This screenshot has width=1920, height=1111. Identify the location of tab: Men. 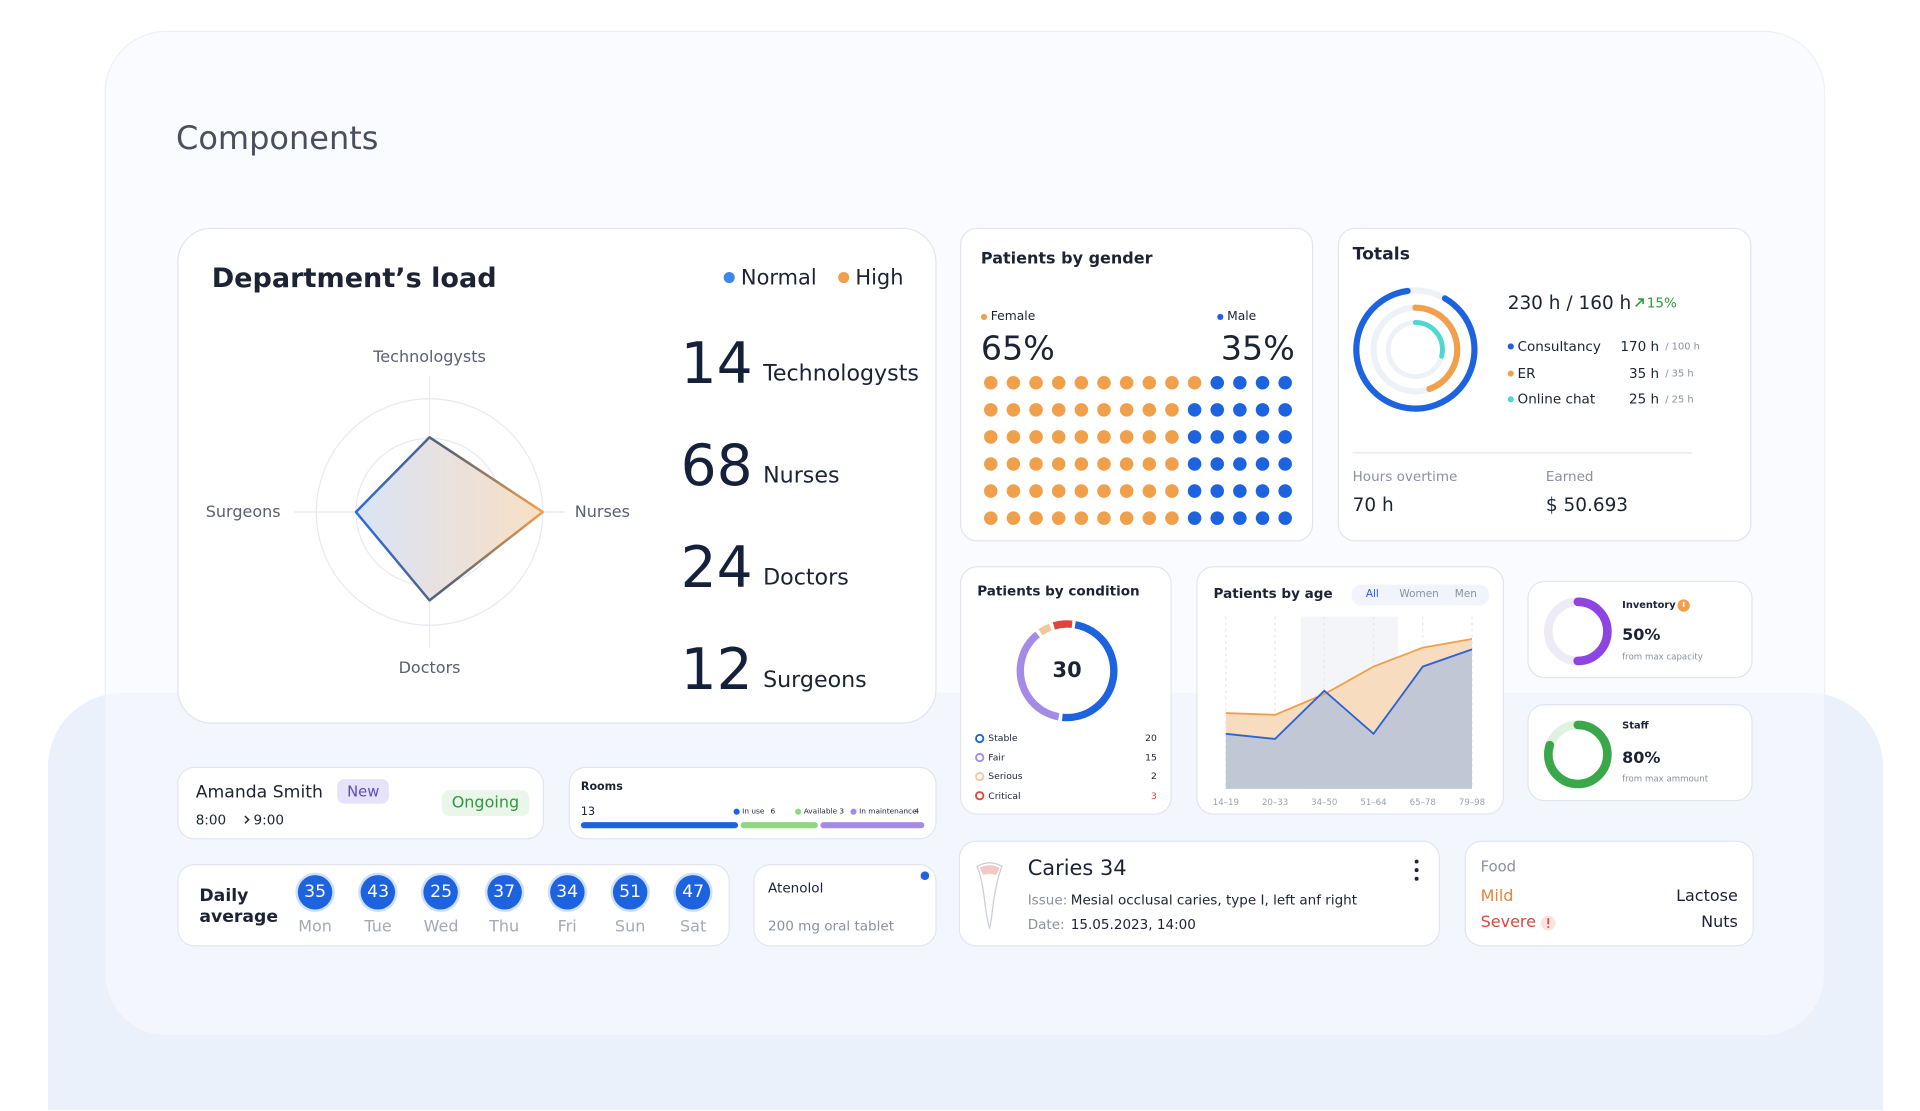
(1465, 594).